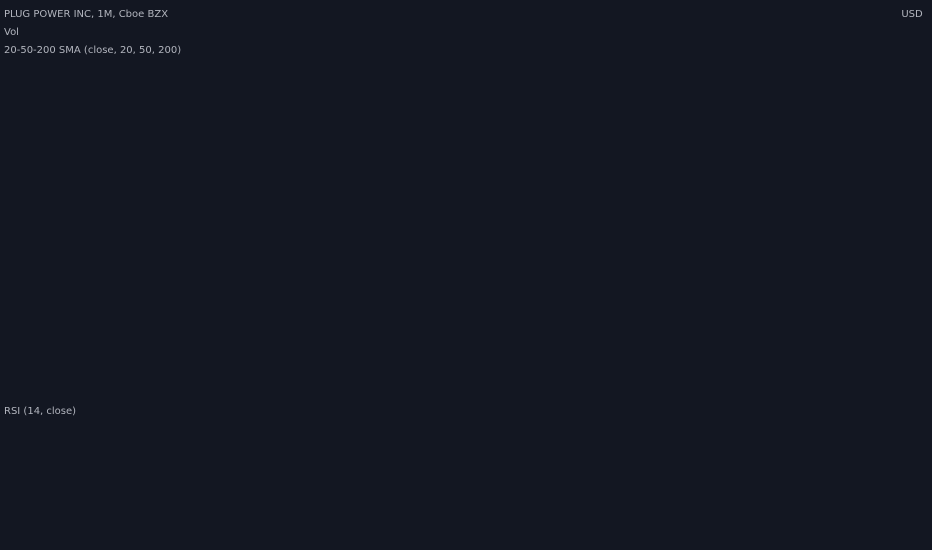  Describe the element at coordinates (86, 14) in the screenshot. I see `chart-title: PLUG POWER INC, 1M, Cboe BZX` at that location.